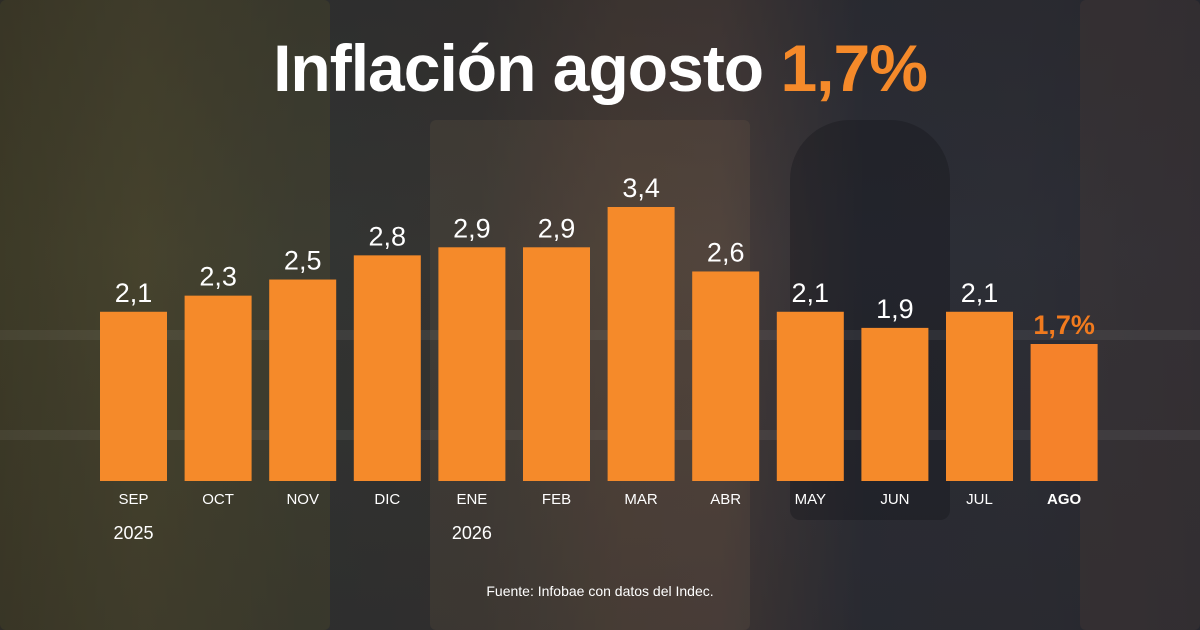  I want to click on value-label-feb: 2,9, so click(557, 228).